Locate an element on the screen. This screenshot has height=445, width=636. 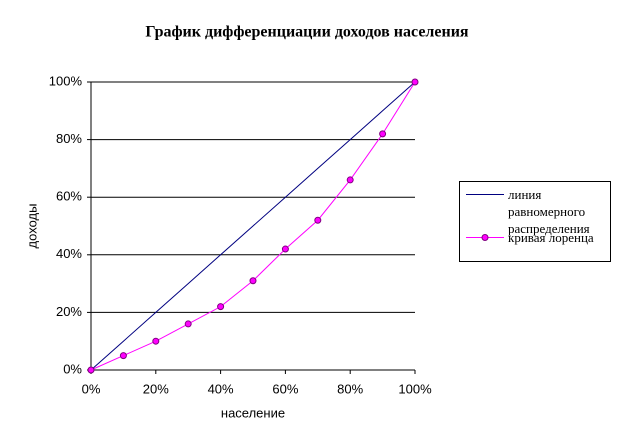
x-tick-label: 60% is located at coordinates (285, 388).